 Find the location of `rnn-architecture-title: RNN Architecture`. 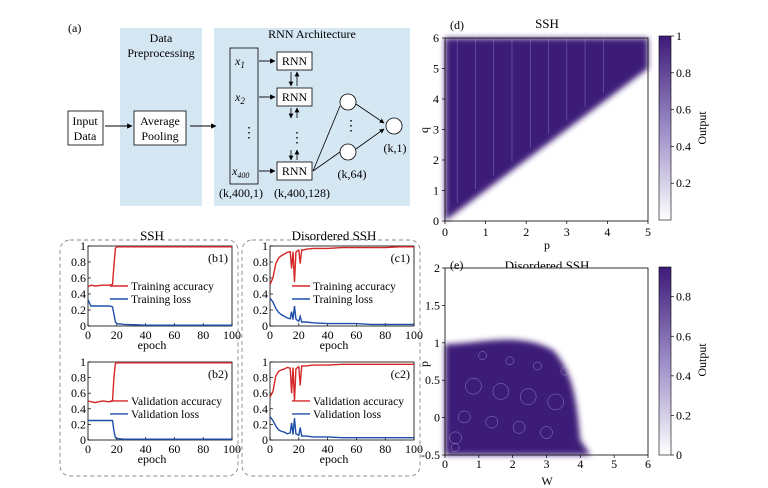

rnn-architecture-title: RNN Architecture is located at coordinates (312, 34).